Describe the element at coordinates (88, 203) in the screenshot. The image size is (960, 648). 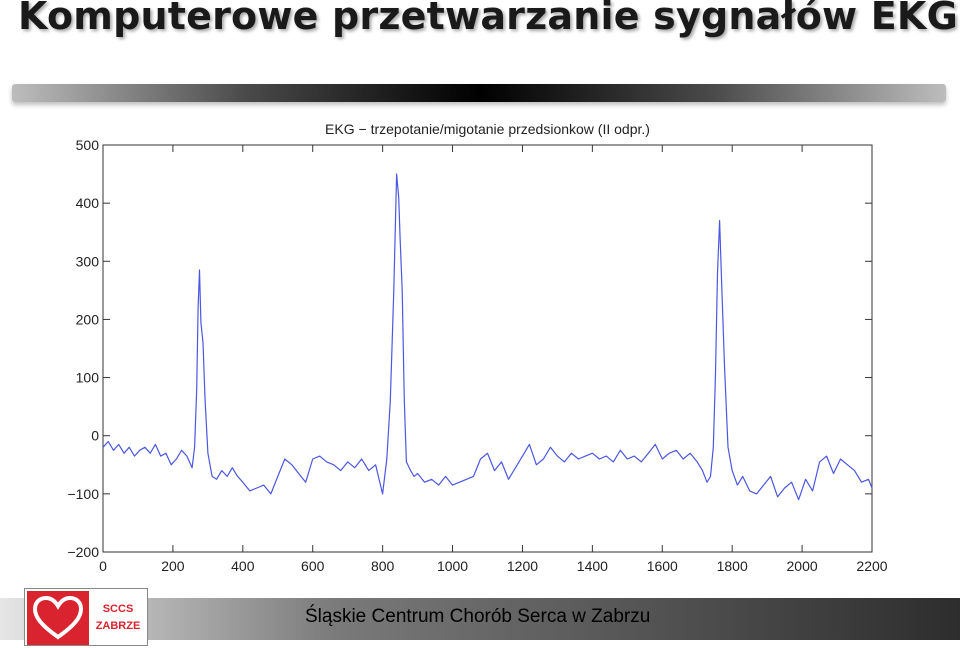
I see `y-tick-label: 400` at that location.